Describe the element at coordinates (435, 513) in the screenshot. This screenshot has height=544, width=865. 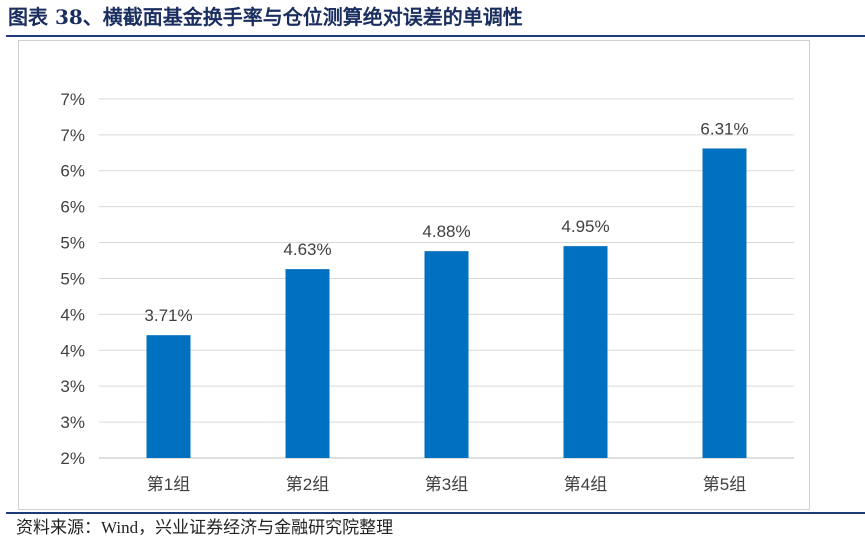
I see `source-rule` at that location.